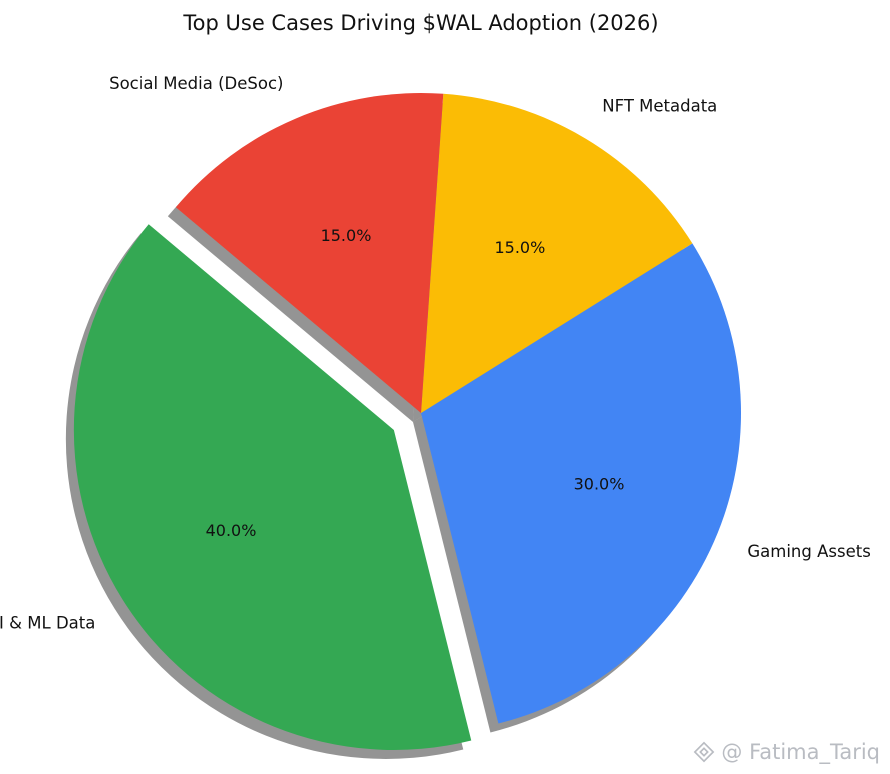 The image size is (890, 774). What do you see at coordinates (231, 530) in the screenshot?
I see `pct-label-ai-ml-data: 40.0%` at bounding box center [231, 530].